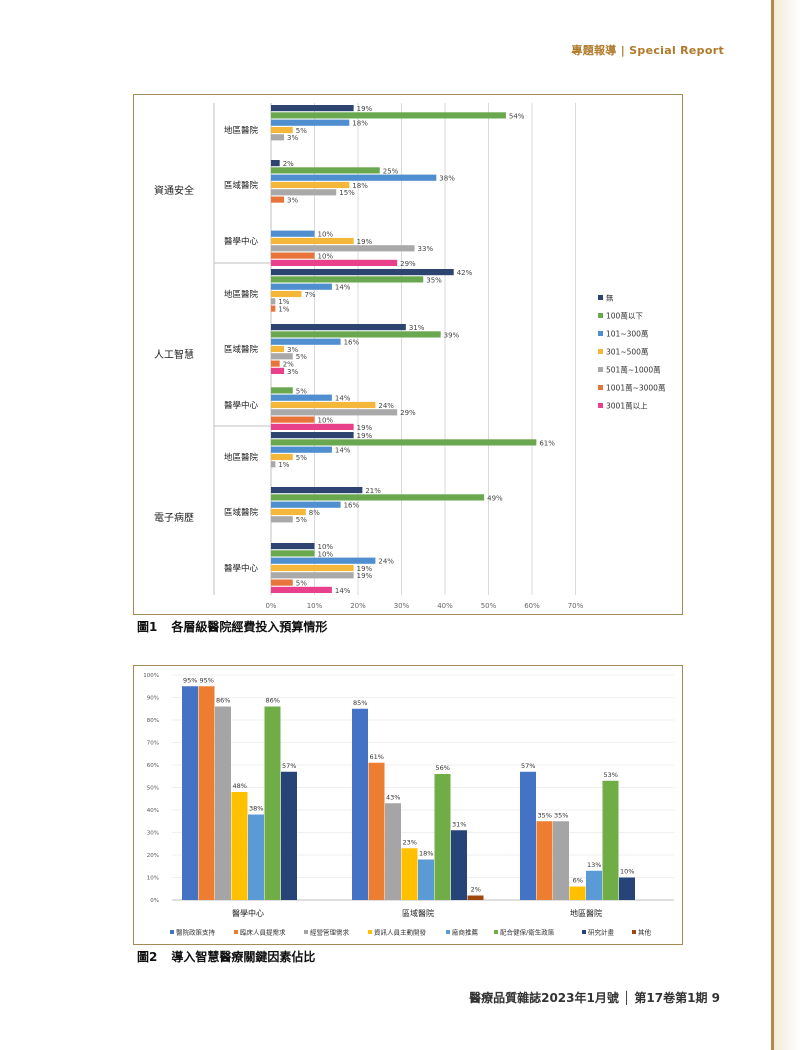 This screenshot has width=800, height=1050. I want to click on x-tick-label: 0%, so click(270, 606).